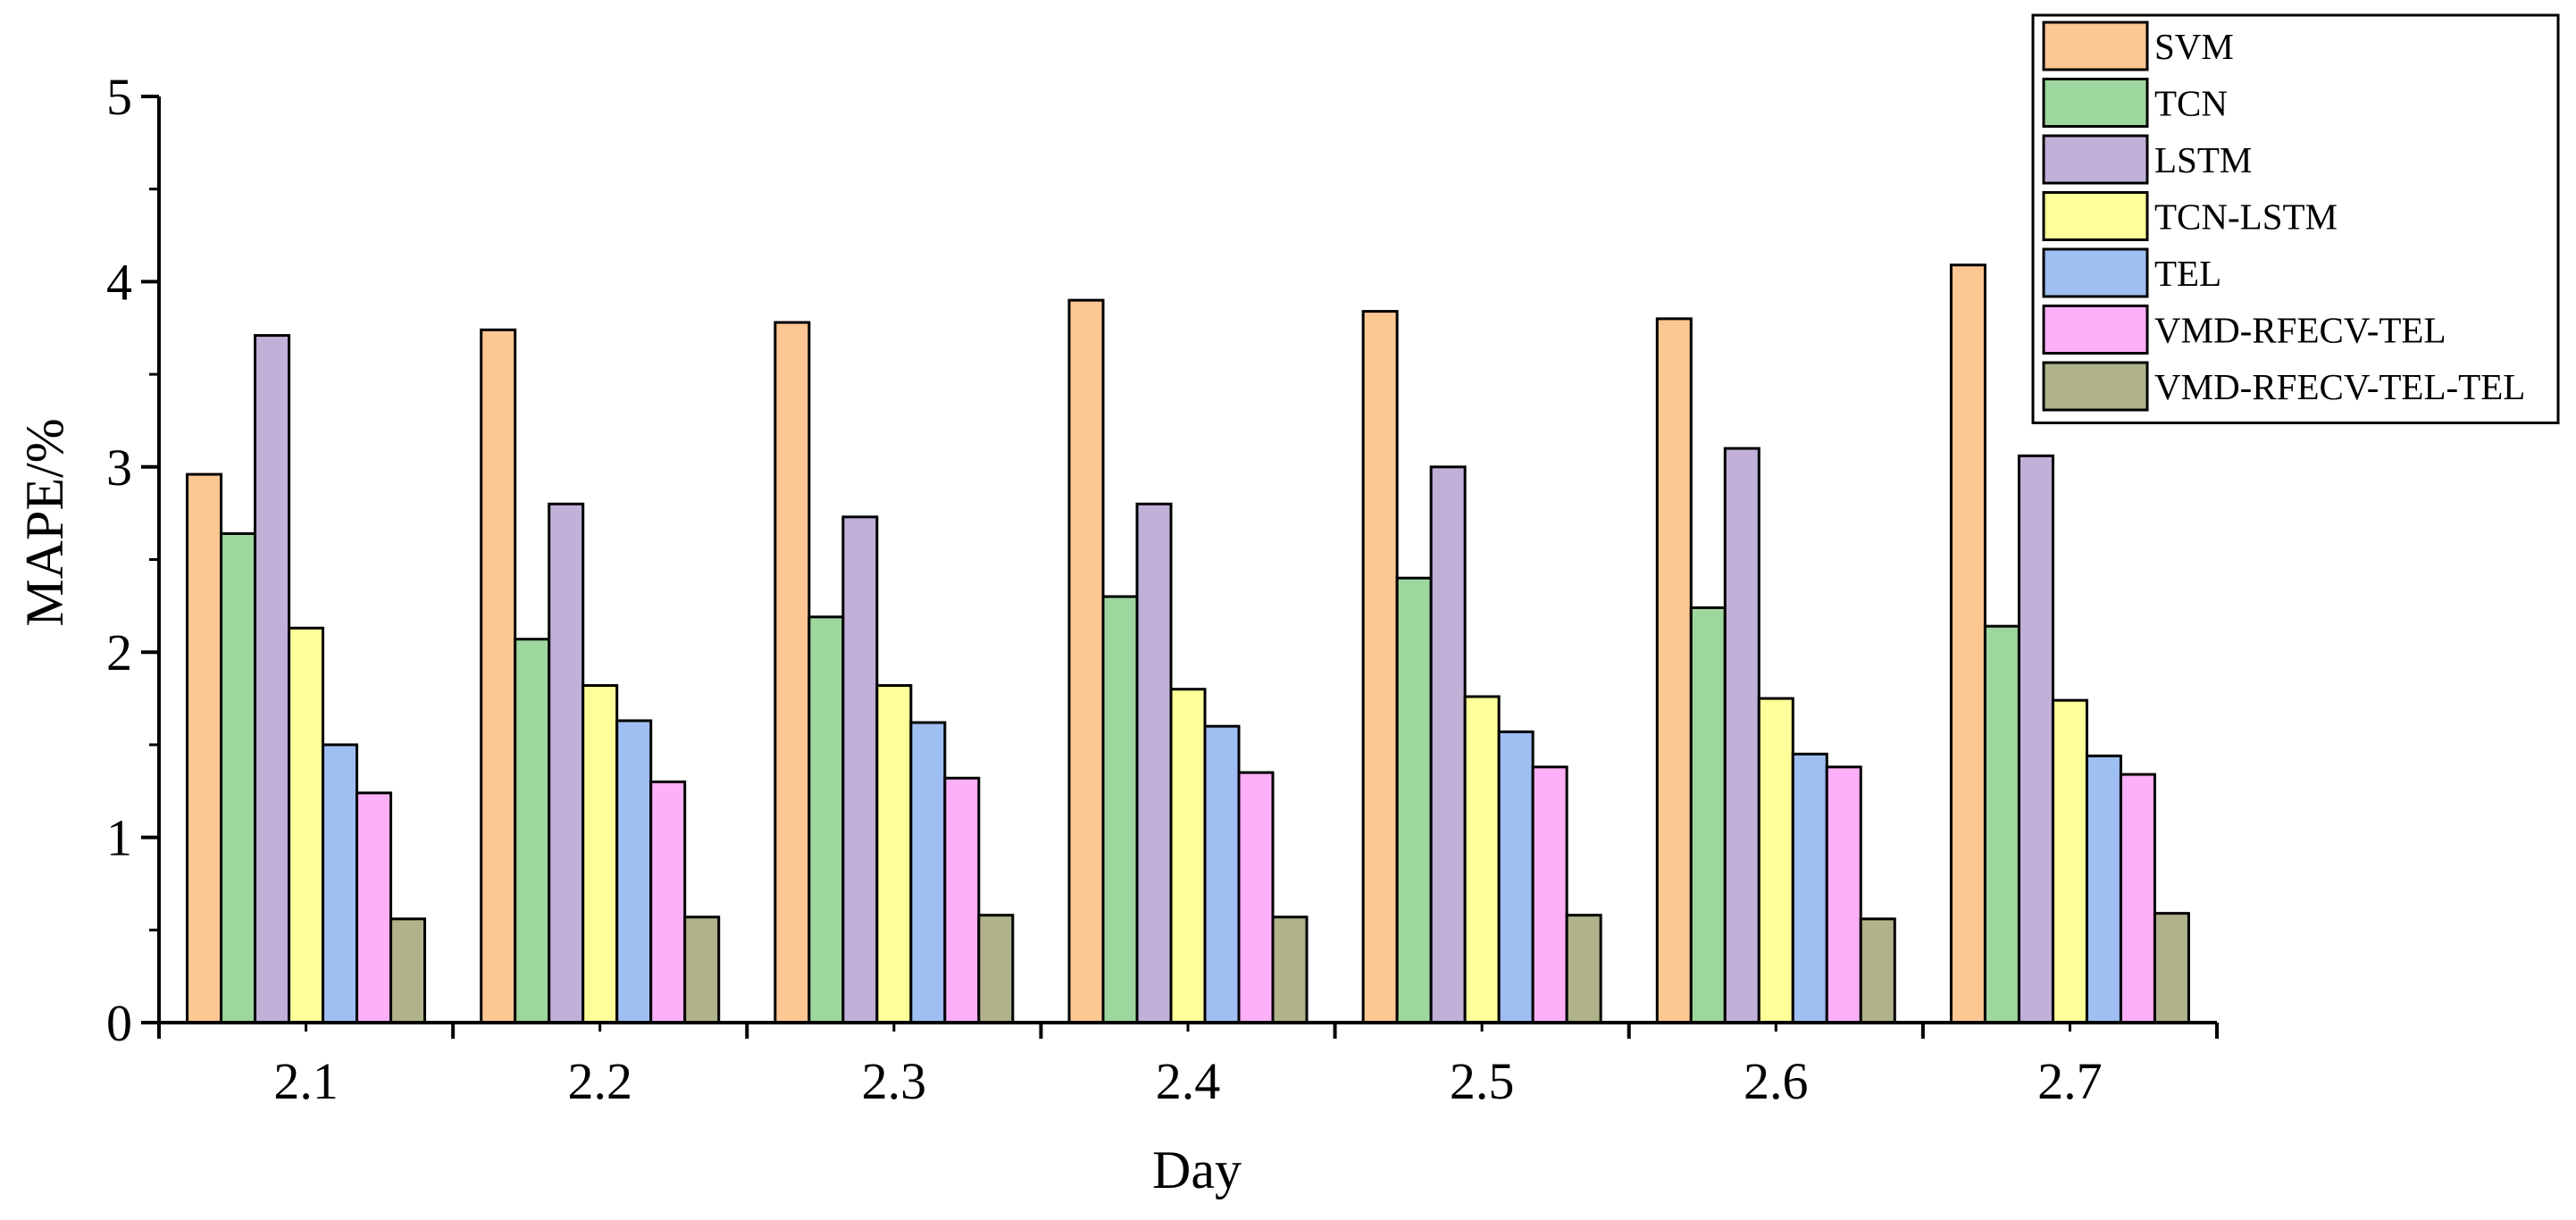 This screenshot has height=1220, width=2576. I want to click on x-tick-label: 2.6, so click(1777, 1081).